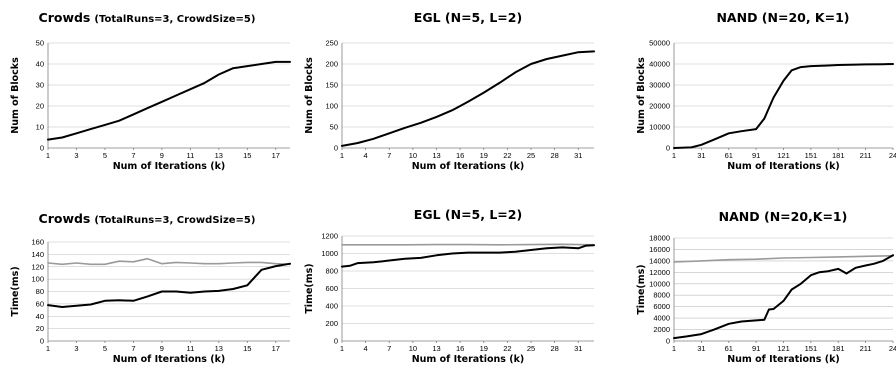  I want to click on y-tick-label: 40000, so click(659, 64).